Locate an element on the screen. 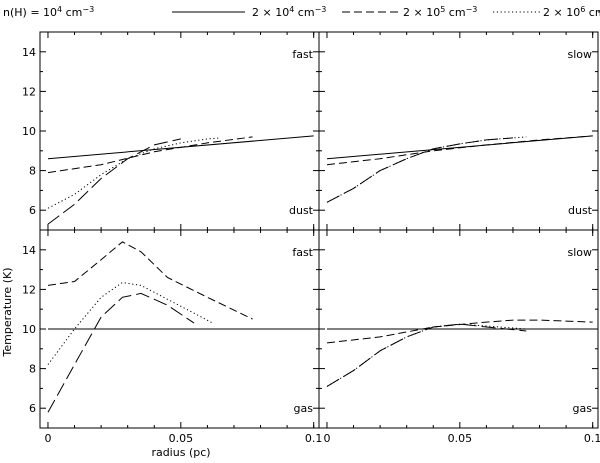 The width and height of the screenshot is (600, 463). legend-item: 2 × 106 cm−3 is located at coordinates (571, 12).